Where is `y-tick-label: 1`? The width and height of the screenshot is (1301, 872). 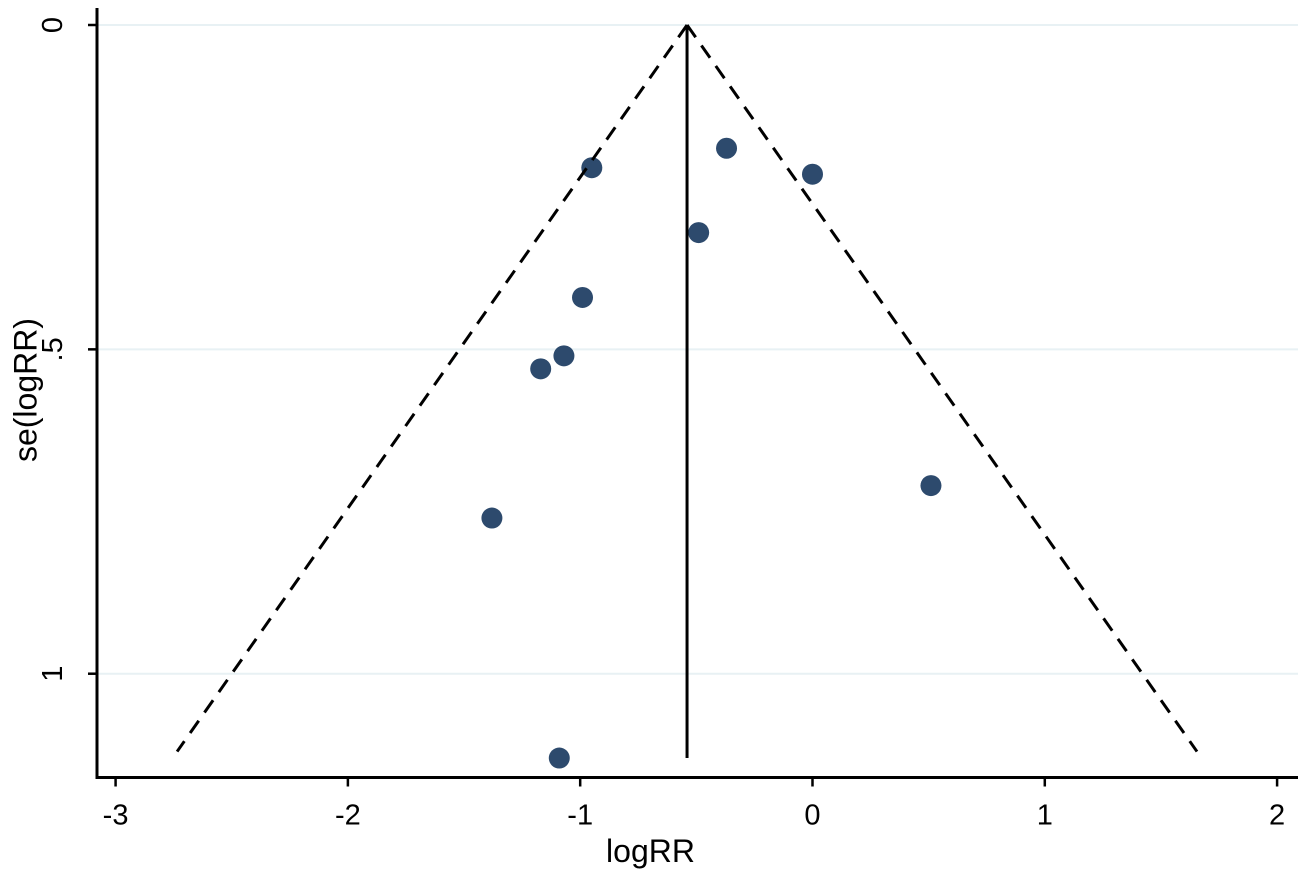
y-tick-label: 1 is located at coordinates (53, 674).